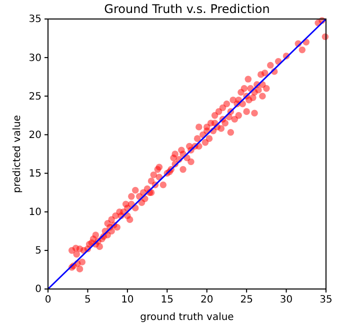 The image size is (360, 329). I want to click on x-tick-label: 5, so click(87, 300).